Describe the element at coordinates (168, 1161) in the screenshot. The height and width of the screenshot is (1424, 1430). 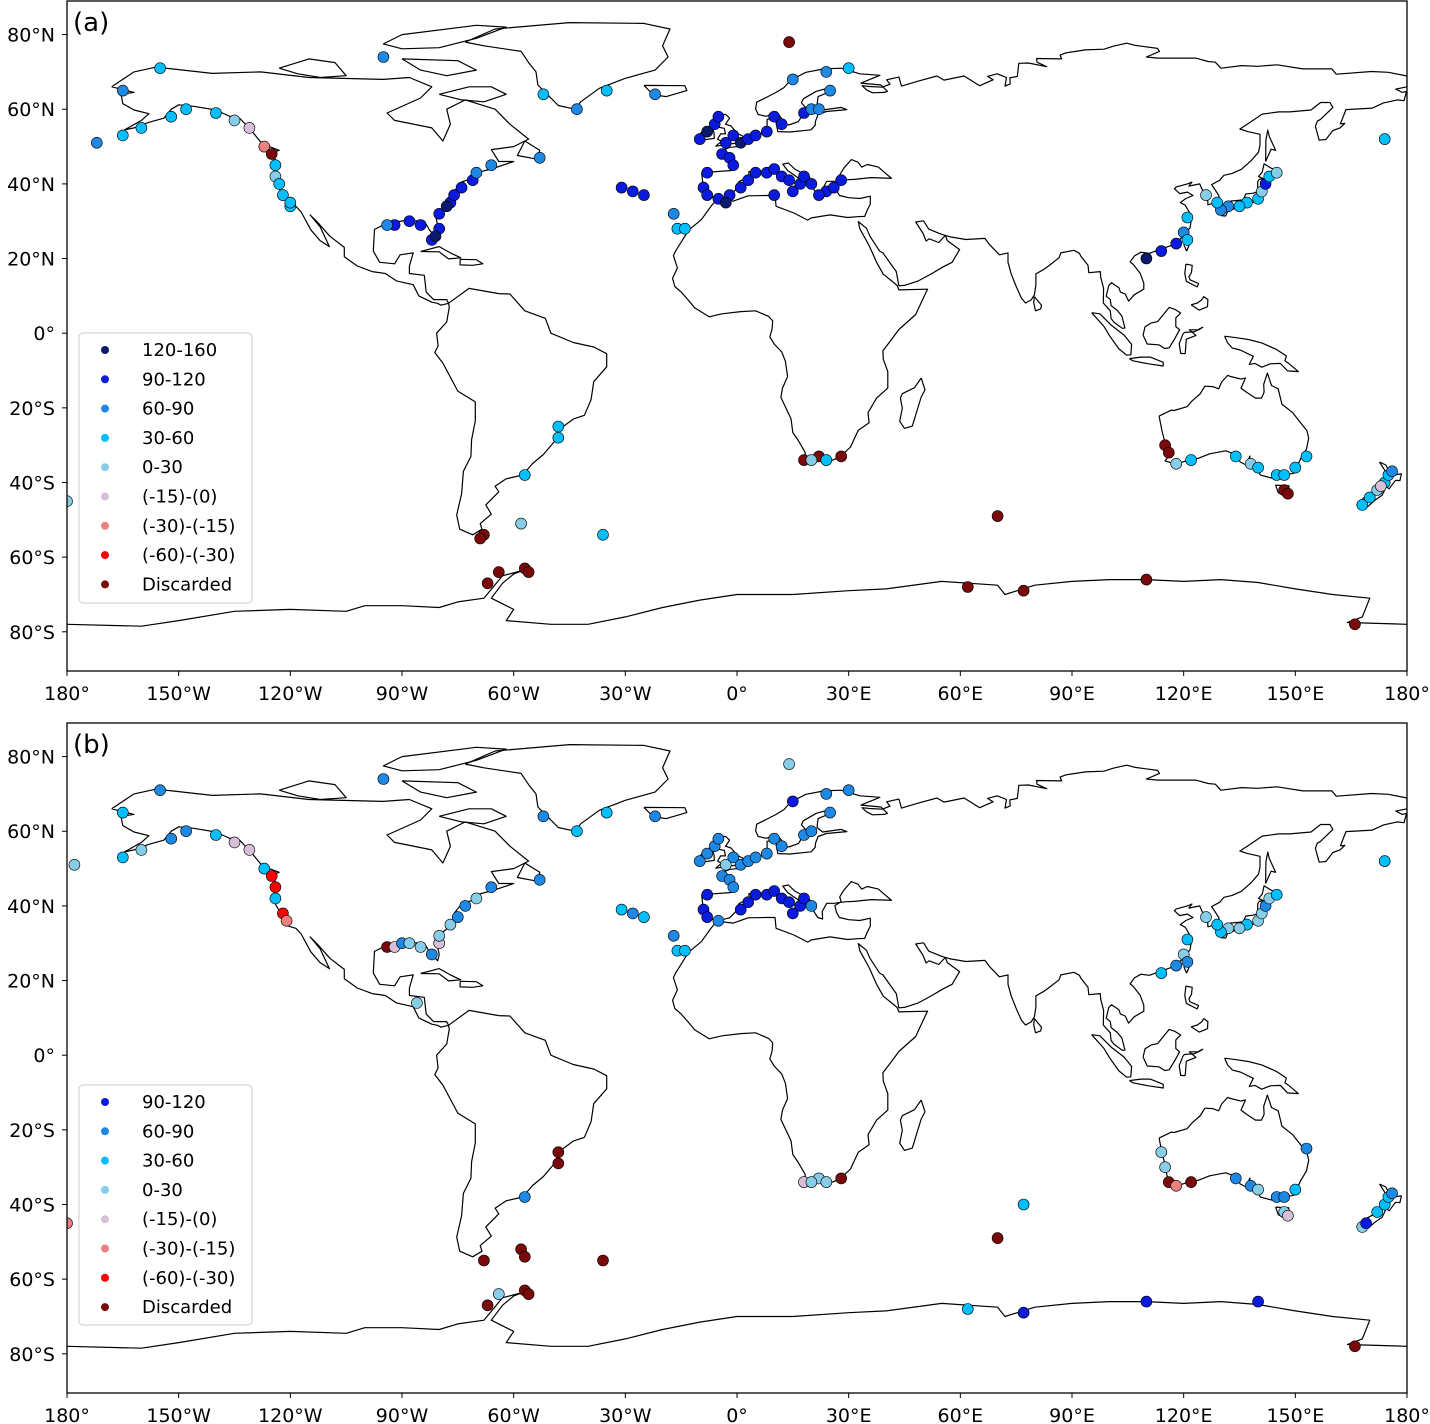
I see `legend-label: 30-60` at that location.